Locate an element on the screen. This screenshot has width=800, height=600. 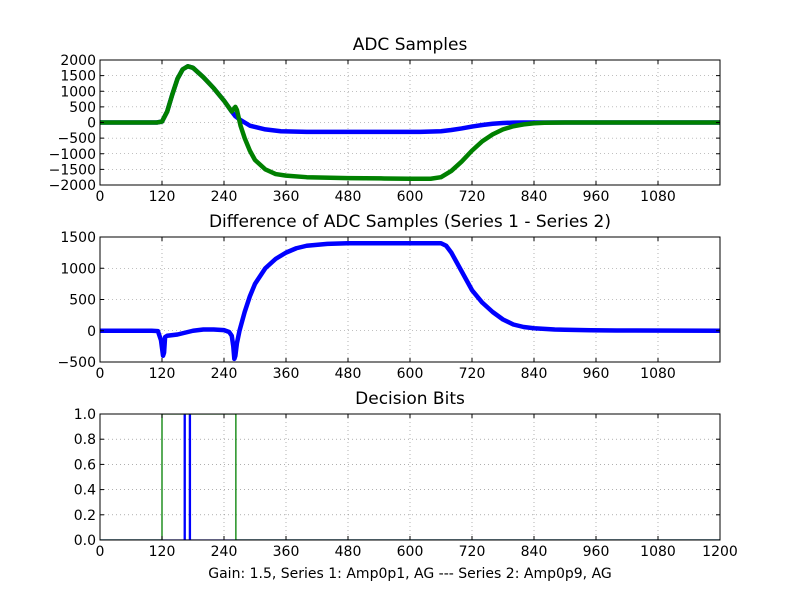
x-tick-label-bits-9: 1080 is located at coordinates (658, 552).